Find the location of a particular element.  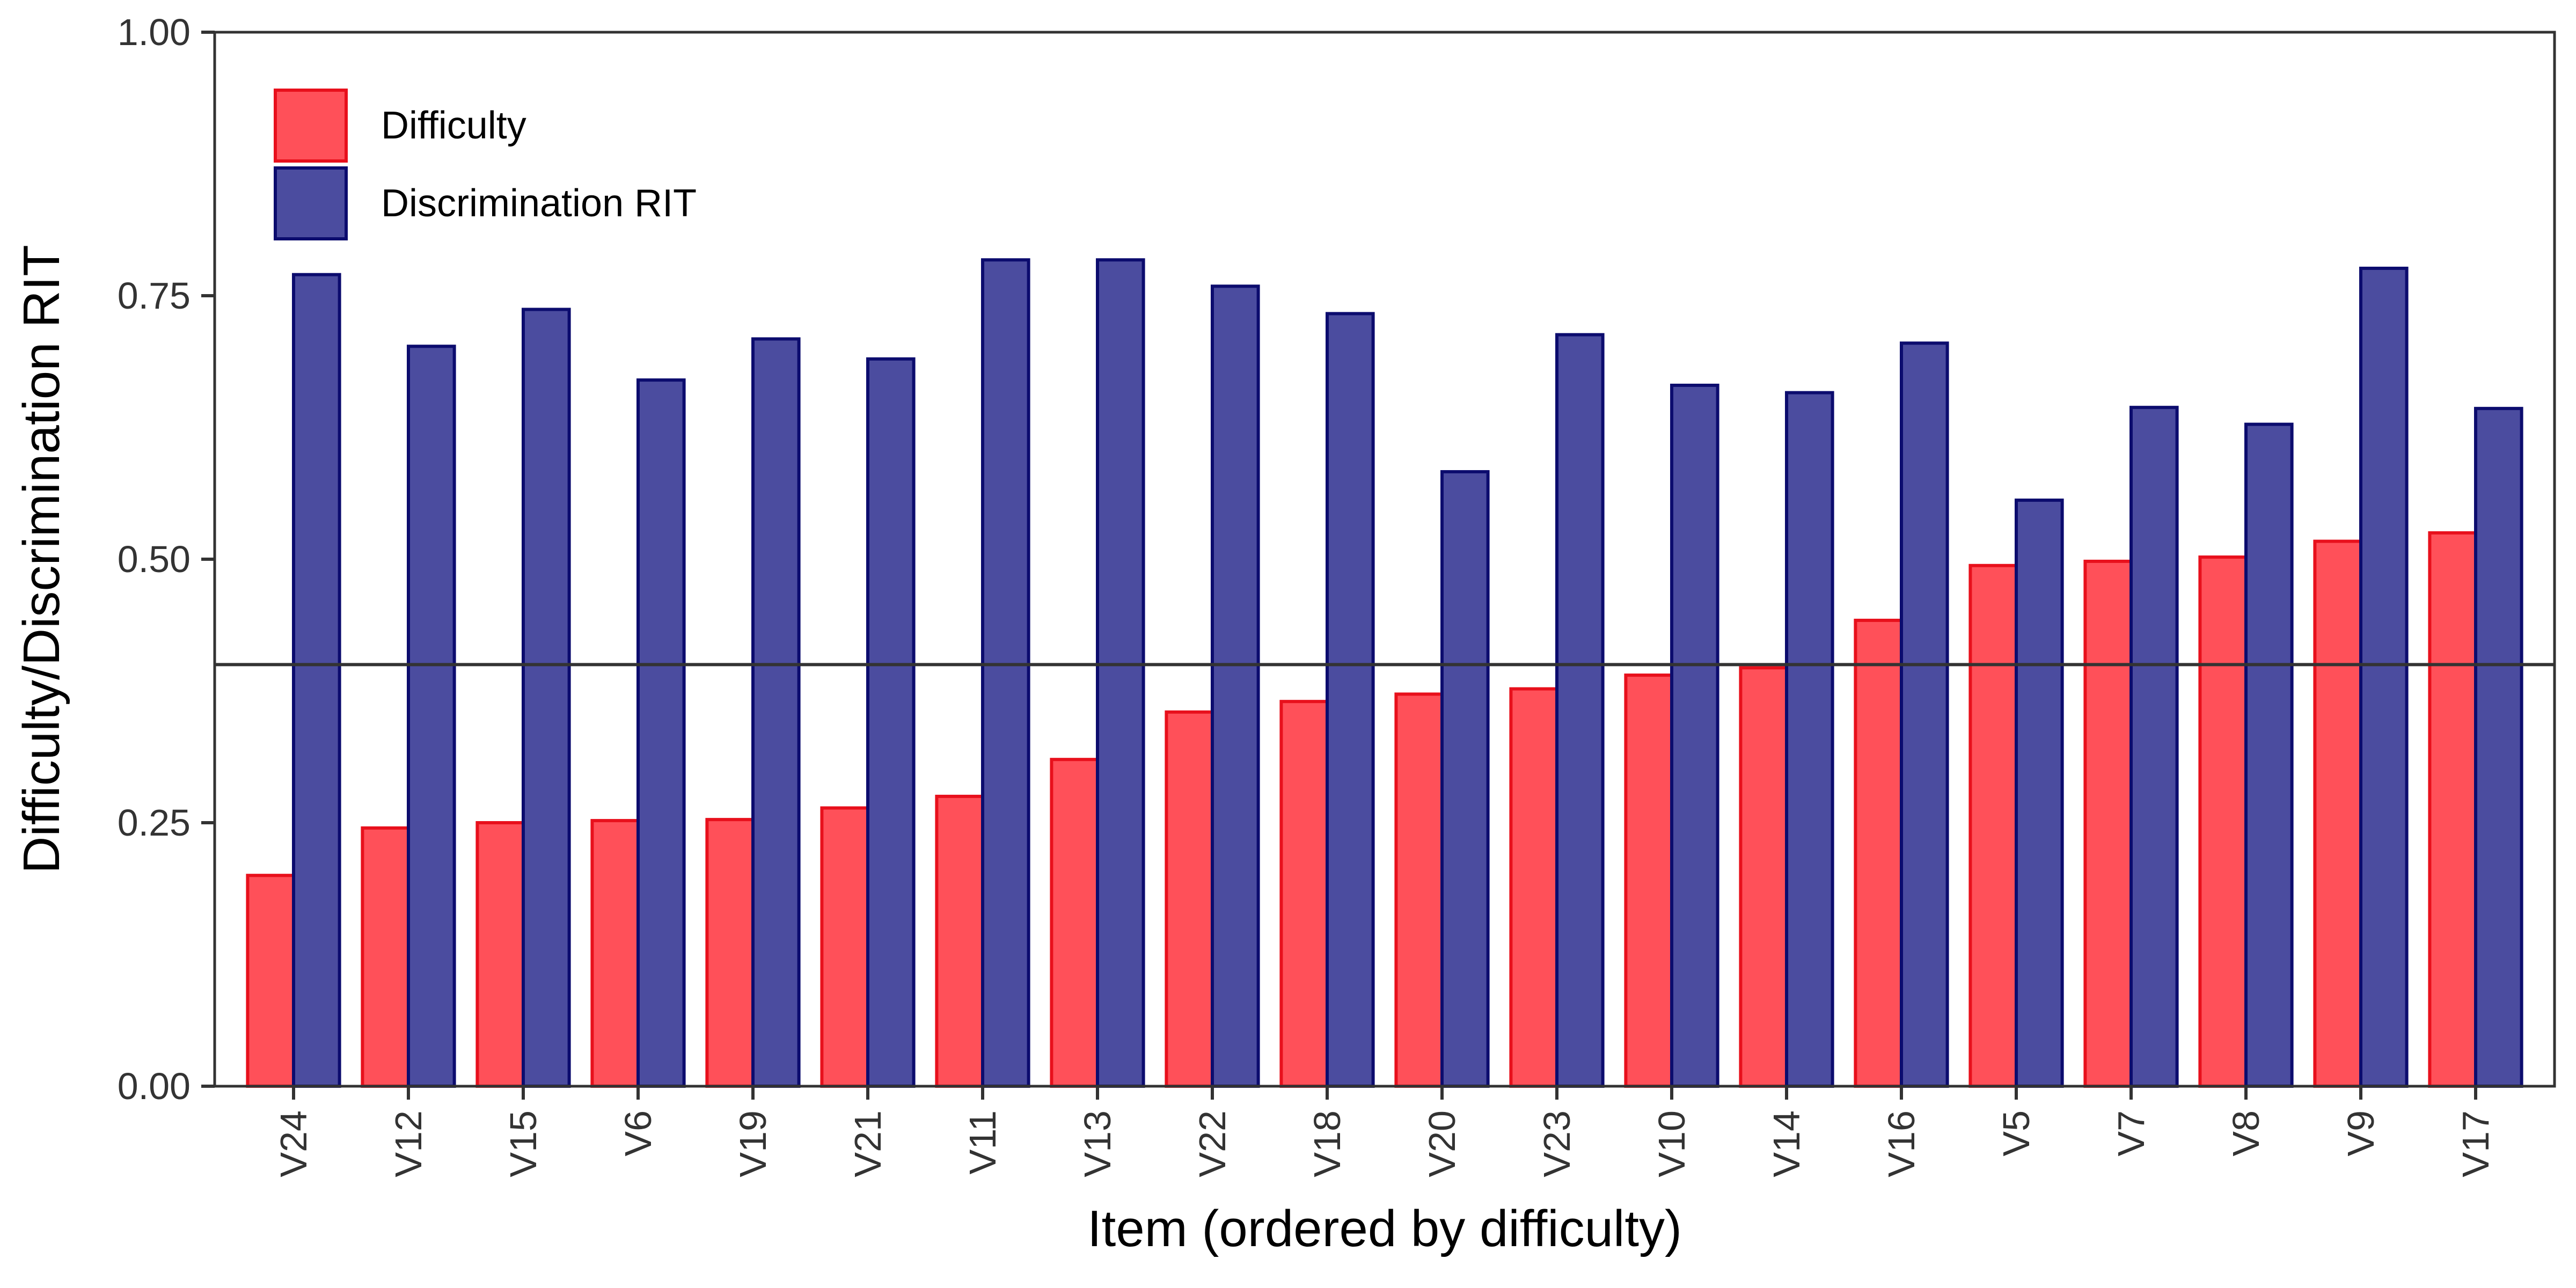

x-tick-label: V19 is located at coordinates (753, 1143).